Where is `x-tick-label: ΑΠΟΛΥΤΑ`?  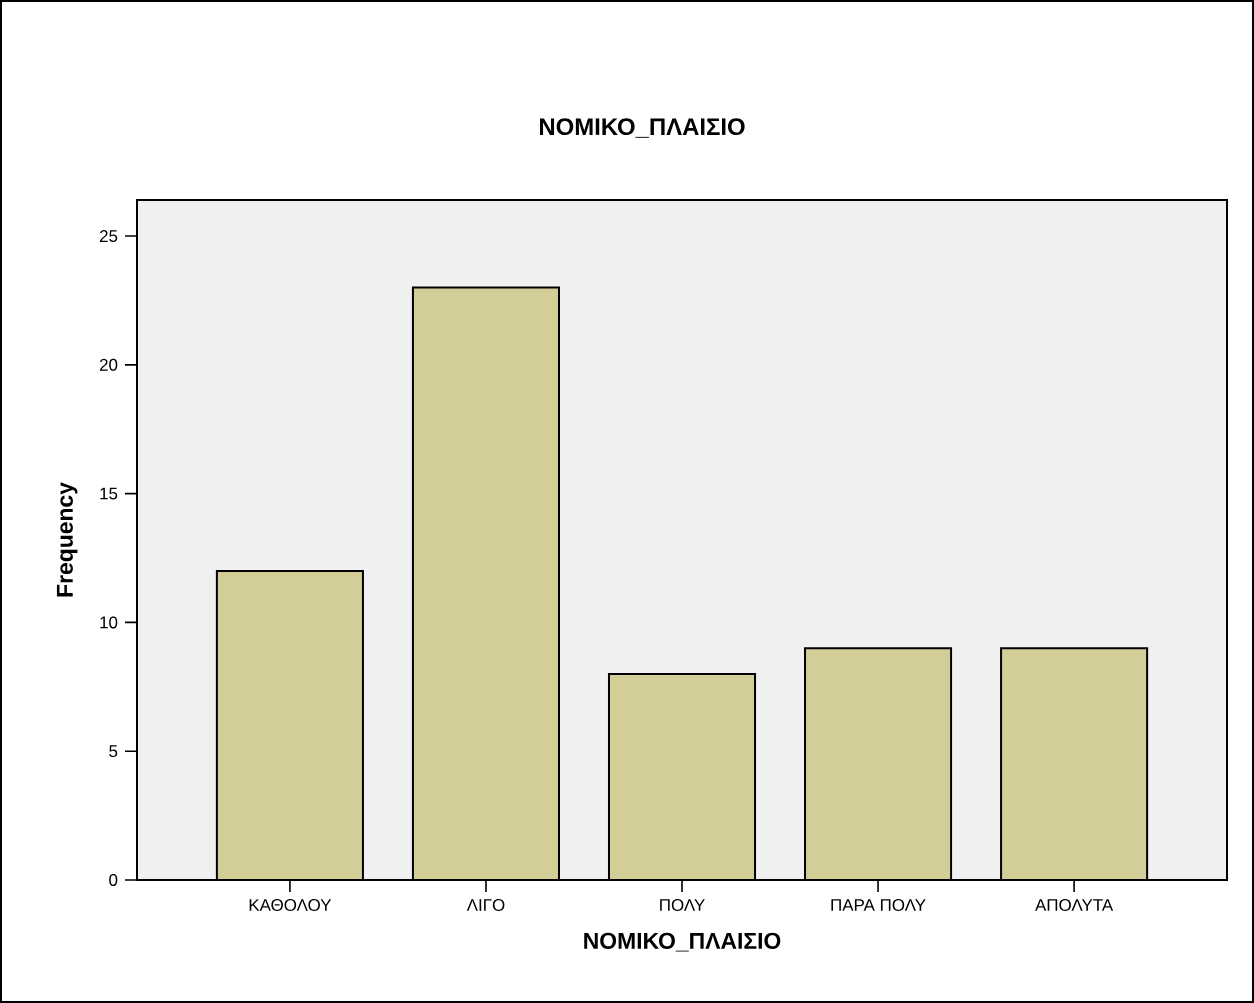
x-tick-label: ΑΠΟΛΥΤΑ is located at coordinates (1074, 905).